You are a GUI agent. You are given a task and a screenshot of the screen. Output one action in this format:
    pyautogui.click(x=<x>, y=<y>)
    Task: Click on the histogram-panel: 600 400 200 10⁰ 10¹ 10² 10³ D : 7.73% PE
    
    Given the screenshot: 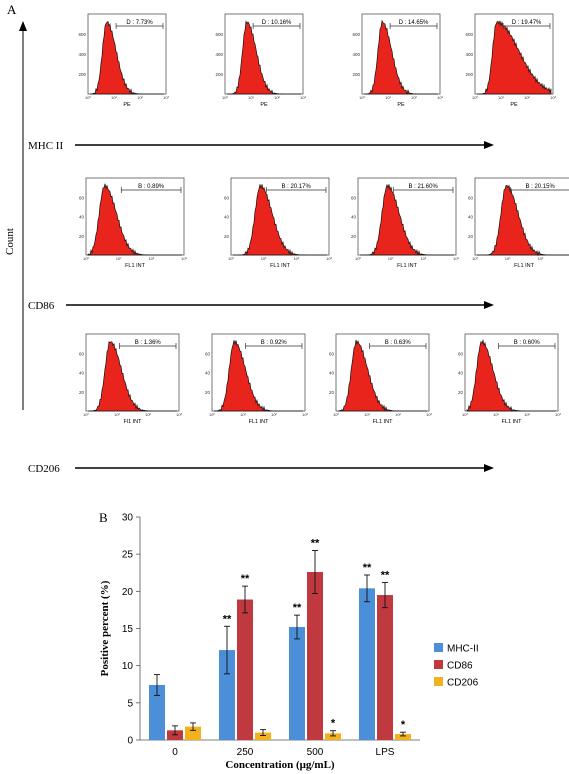 What is the action you would take?
    pyautogui.click(x=124, y=60)
    